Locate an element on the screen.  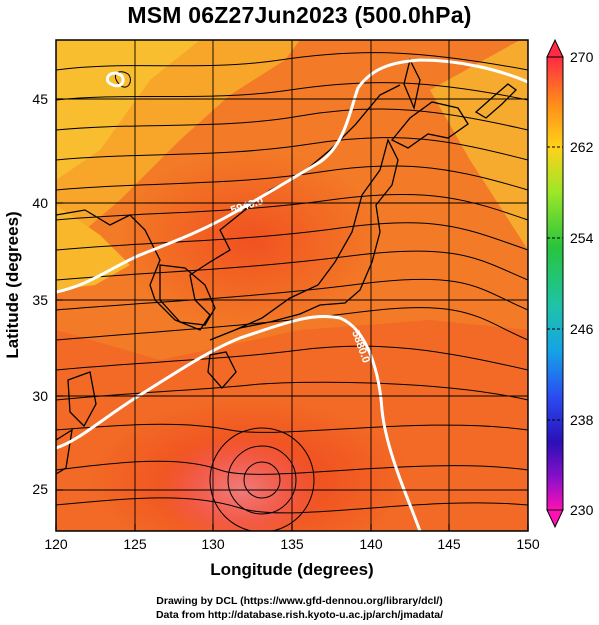
x-tick-label: 125 is located at coordinates (135, 544).